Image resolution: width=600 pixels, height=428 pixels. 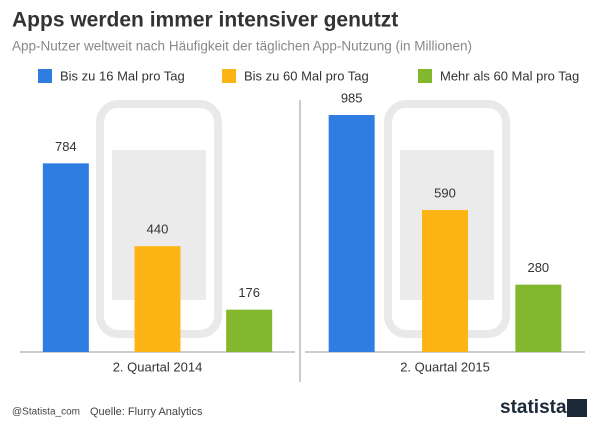 What do you see at coordinates (122, 75) in the screenshot?
I see `legend-label: Bis zu 16 Mal pro Tag` at bounding box center [122, 75].